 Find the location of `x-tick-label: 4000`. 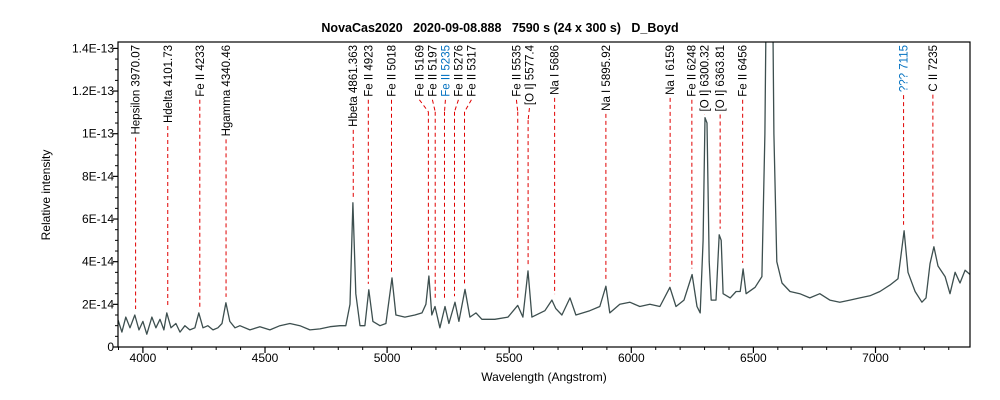

x-tick-label: 4000 is located at coordinates (143, 358).